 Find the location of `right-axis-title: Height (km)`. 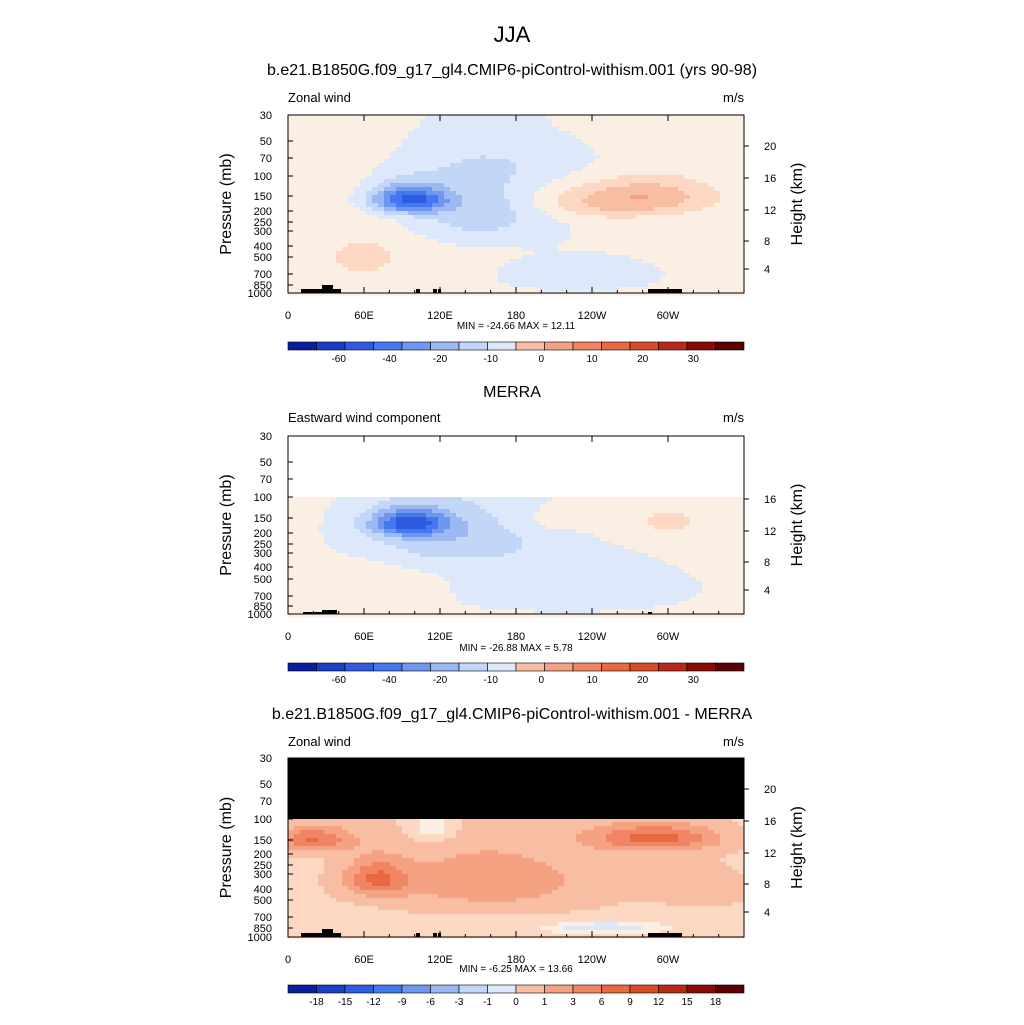

right-axis-title: Height (km) is located at coordinates (797, 204).